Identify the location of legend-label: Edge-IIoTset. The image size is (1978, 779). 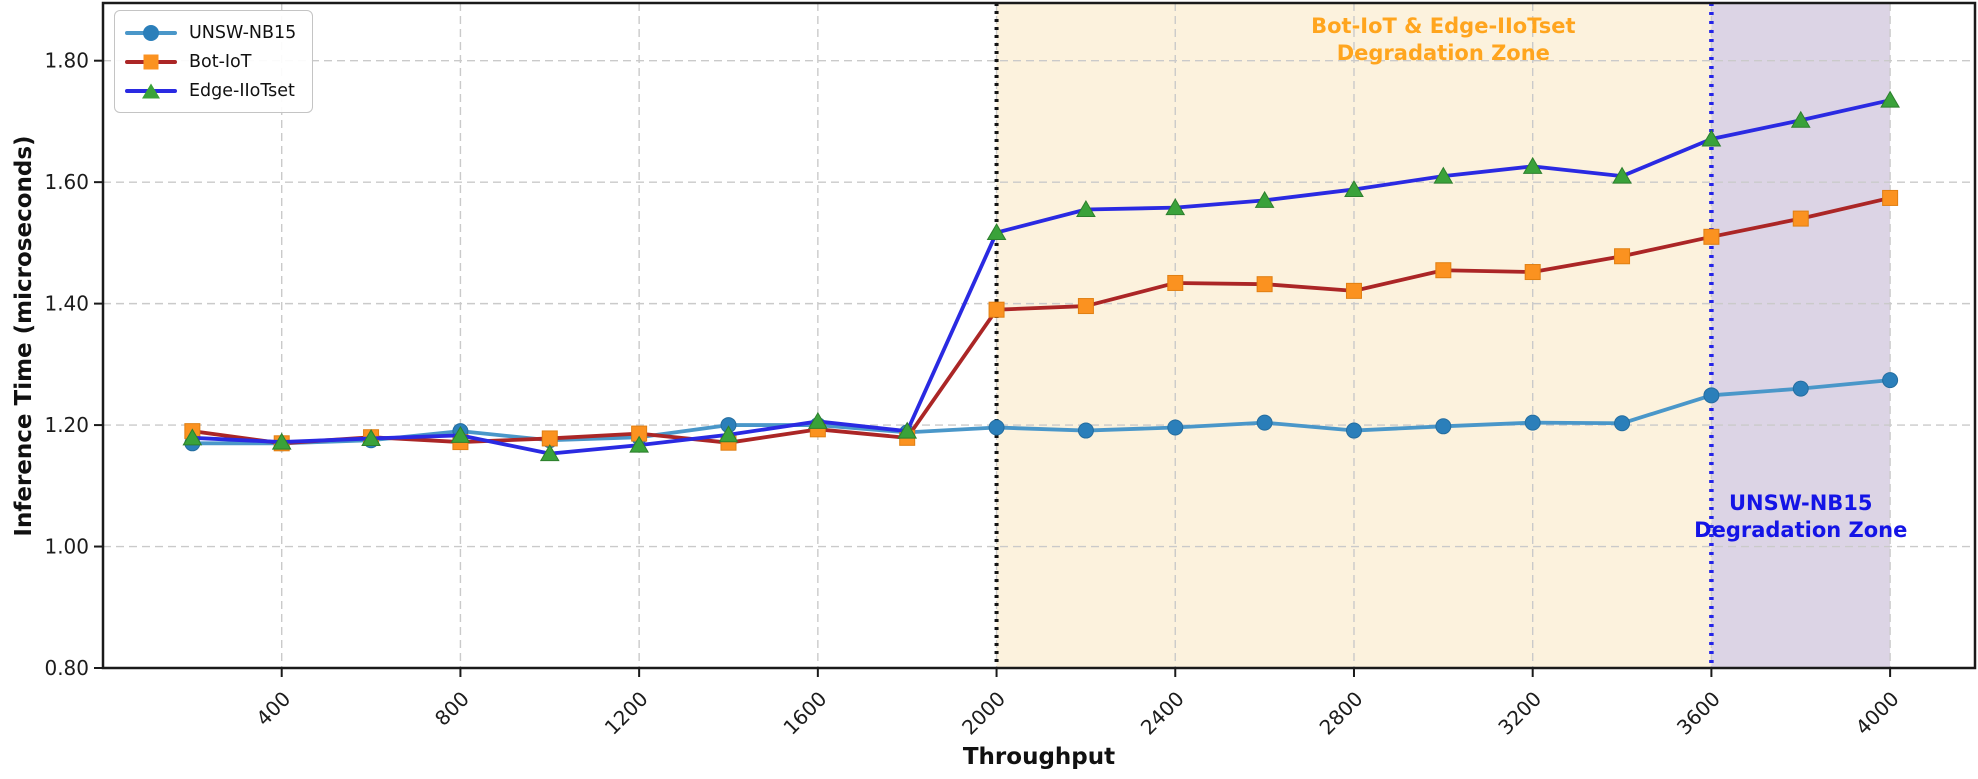
(242, 90).